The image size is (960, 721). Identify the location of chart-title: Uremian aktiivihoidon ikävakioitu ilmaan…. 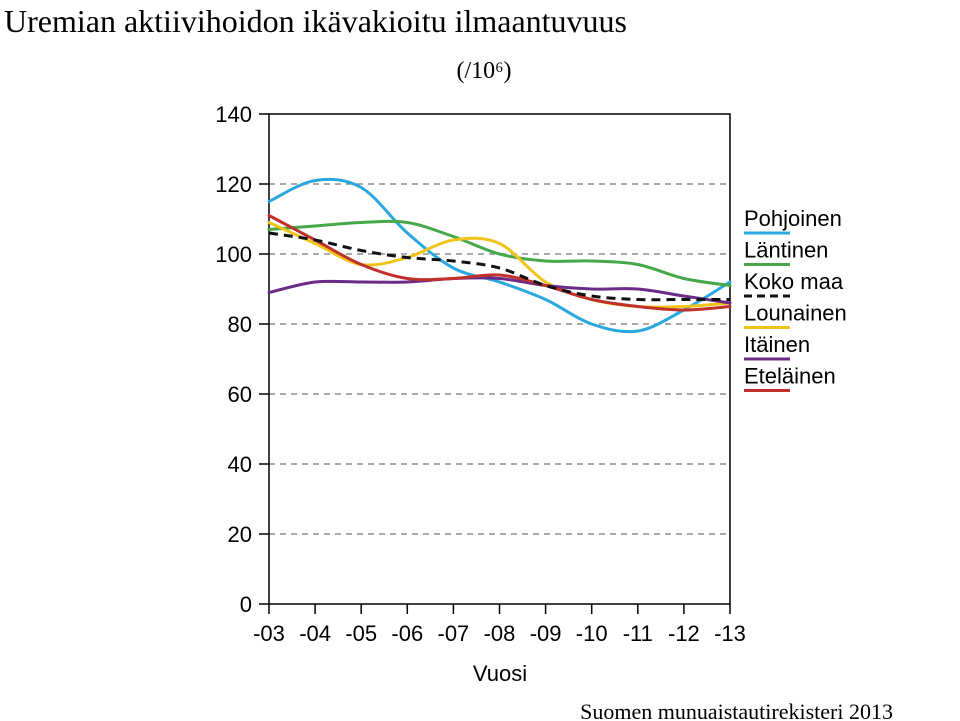
(315, 21).